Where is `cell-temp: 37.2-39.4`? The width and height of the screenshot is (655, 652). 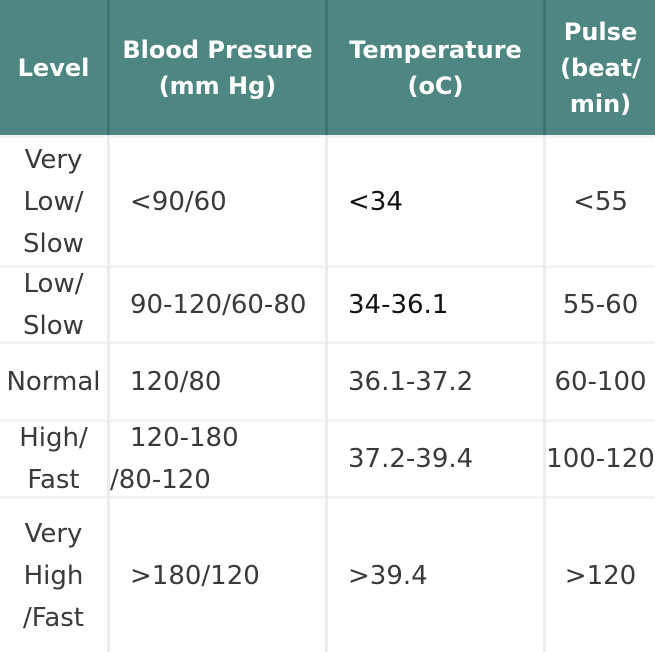
cell-temp: 37.2-39.4 is located at coordinates (445, 459).